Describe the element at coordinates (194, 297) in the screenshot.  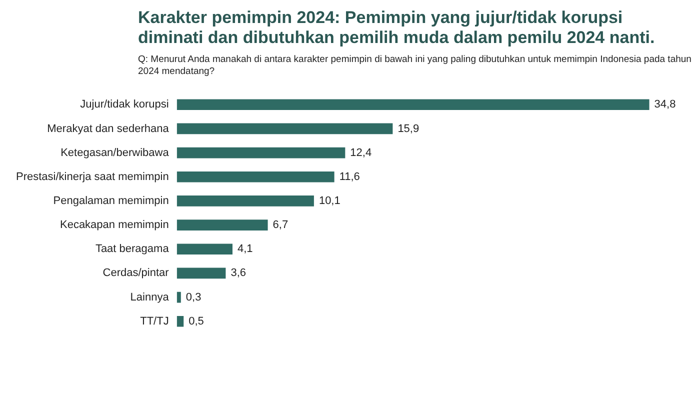
I see `data-label: 0,3` at that location.